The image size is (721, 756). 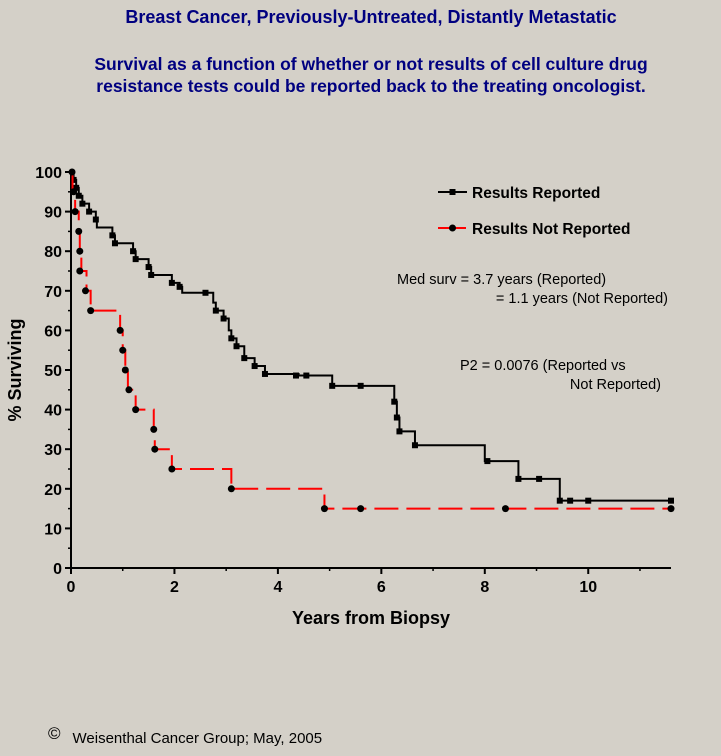 What do you see at coordinates (15, 369) in the screenshot?
I see `y-axis-label: % Surviving` at bounding box center [15, 369].